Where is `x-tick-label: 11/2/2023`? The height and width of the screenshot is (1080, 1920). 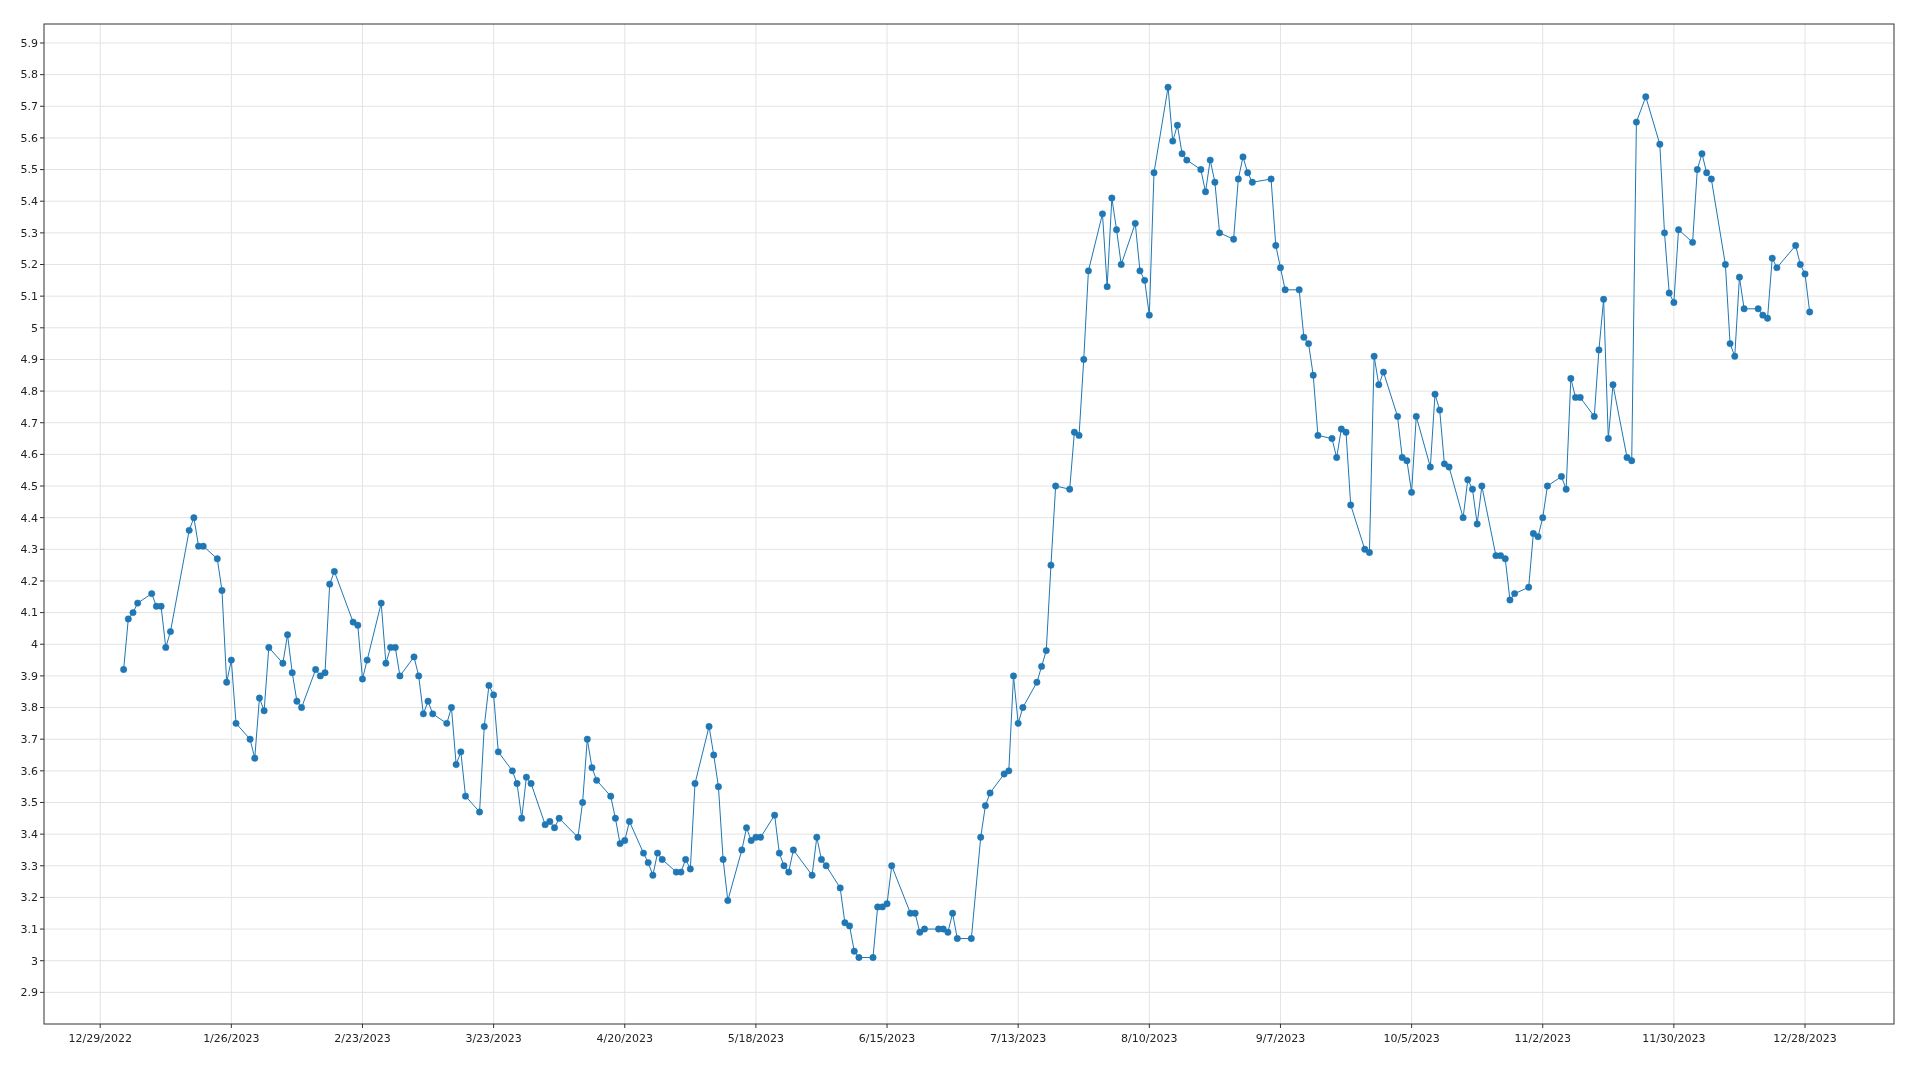
x-tick-label: 11/2/2023 is located at coordinates (1542, 1038).